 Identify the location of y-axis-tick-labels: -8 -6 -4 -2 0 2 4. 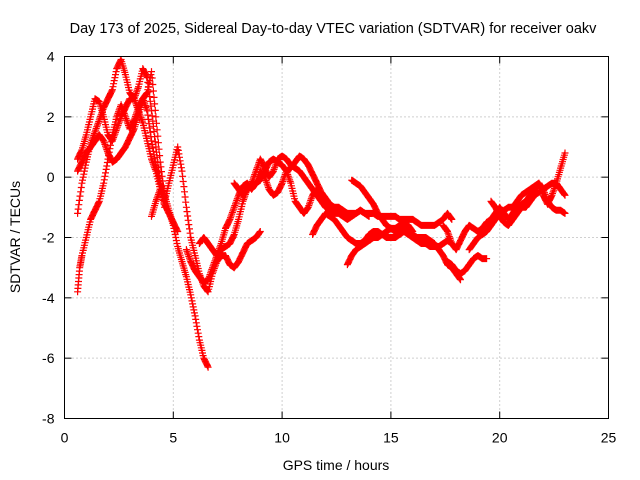
(48, 238).